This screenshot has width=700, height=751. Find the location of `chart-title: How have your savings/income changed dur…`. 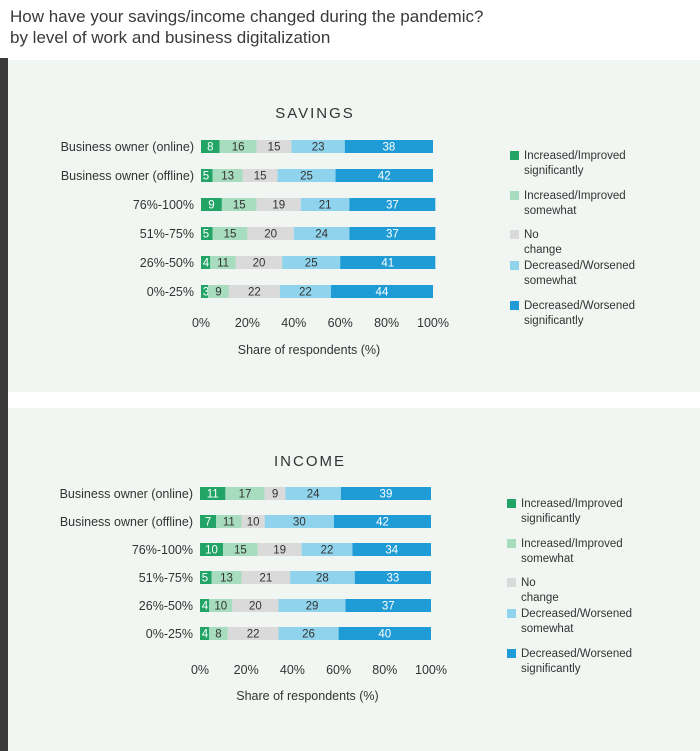

chart-title: How have your savings/income changed dur… is located at coordinates (246, 27).